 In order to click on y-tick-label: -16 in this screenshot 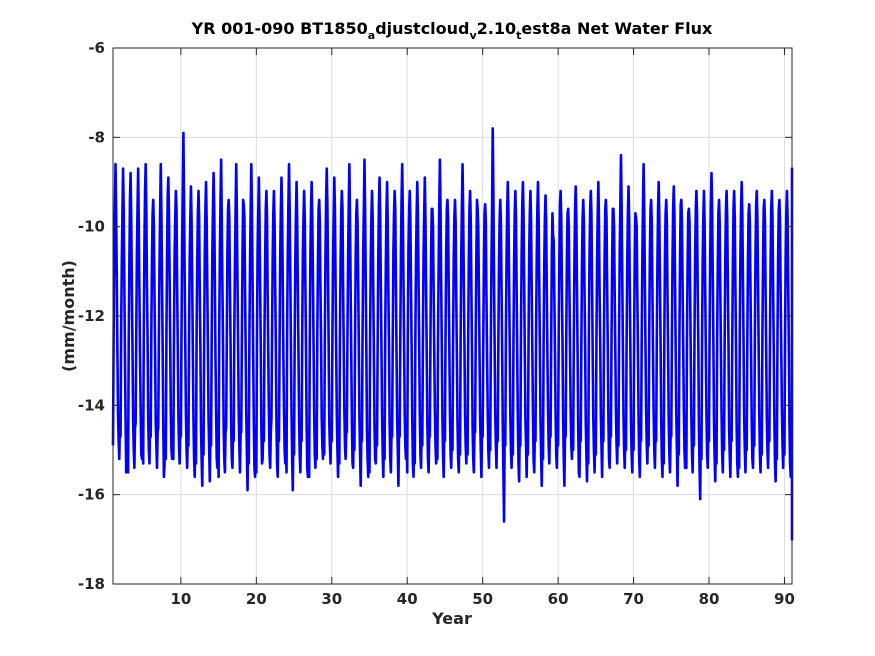, I will do `click(91, 495)`.